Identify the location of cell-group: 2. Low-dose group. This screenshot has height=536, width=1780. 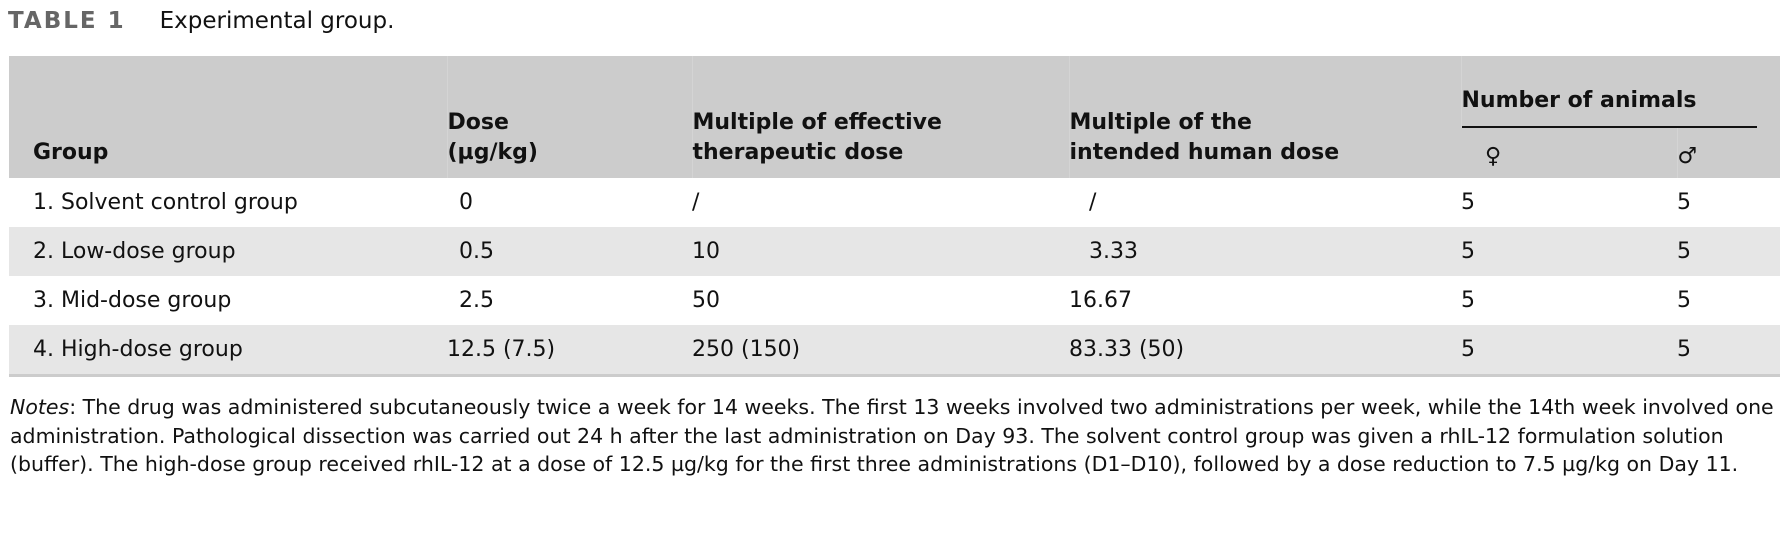
(134, 251).